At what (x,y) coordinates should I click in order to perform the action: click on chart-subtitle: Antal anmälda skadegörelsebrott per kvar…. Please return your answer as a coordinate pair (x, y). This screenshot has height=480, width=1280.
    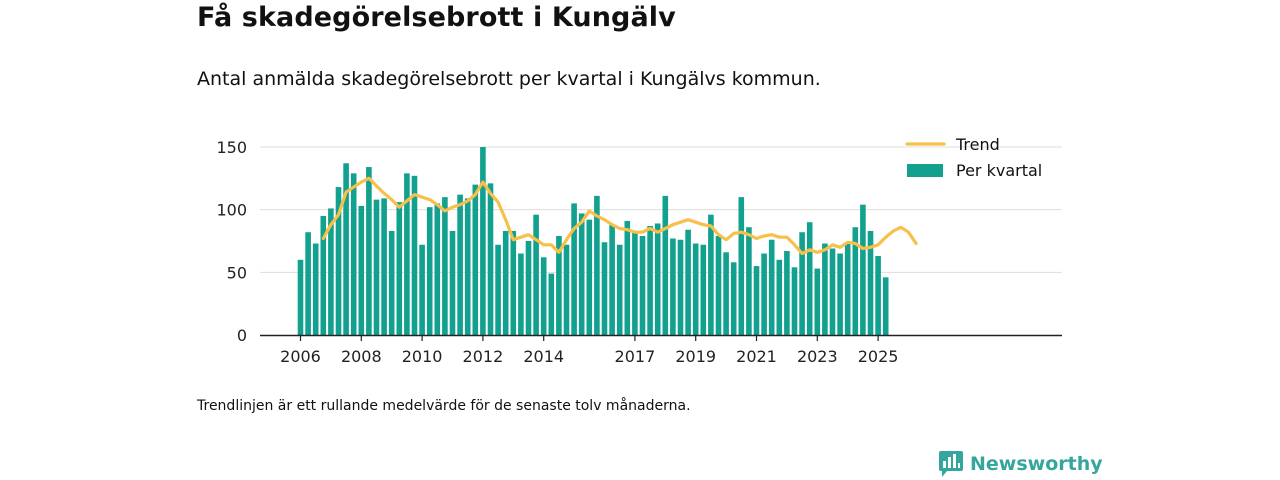
    Looking at the image, I should click on (509, 79).